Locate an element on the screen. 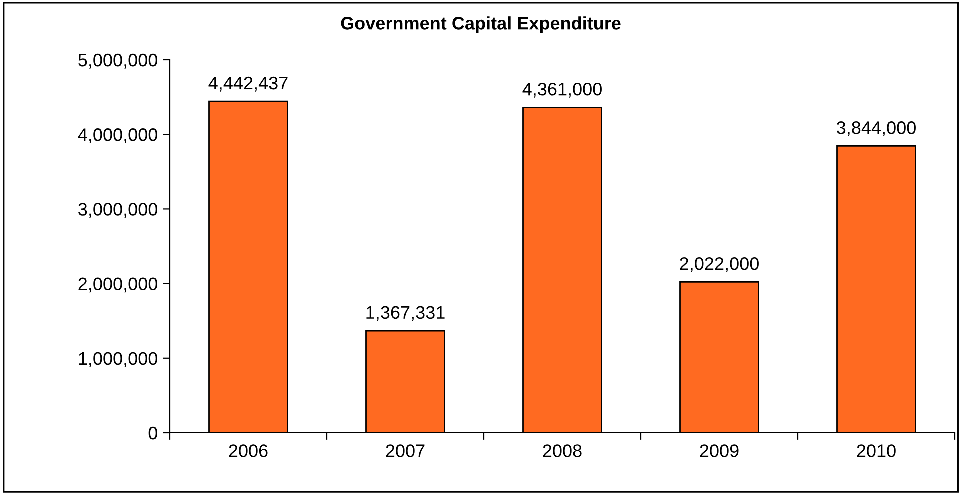 The image size is (962, 495). y-tick-label: 5,000,000 is located at coordinates (118, 61).